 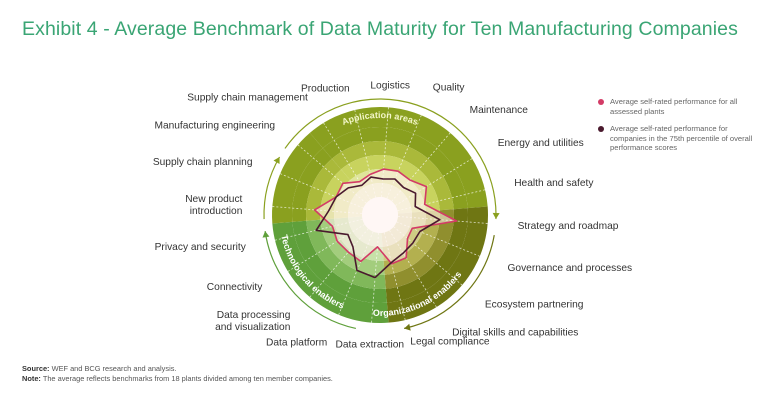 What do you see at coordinates (449, 88) in the screenshot?
I see `category-label: Quality` at bounding box center [449, 88].